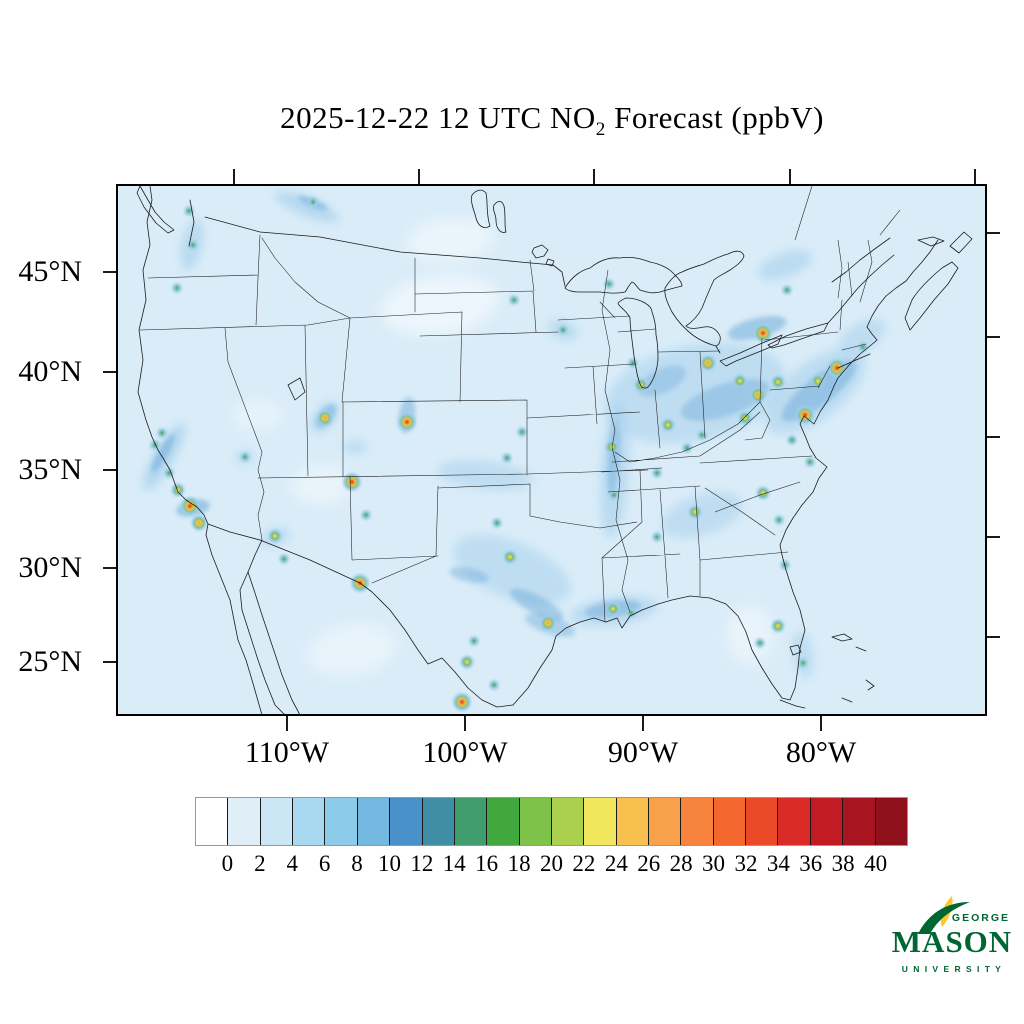 The image size is (1024, 1024). What do you see at coordinates (854, 361) in the screenshot?
I see `long-island` at bounding box center [854, 361].